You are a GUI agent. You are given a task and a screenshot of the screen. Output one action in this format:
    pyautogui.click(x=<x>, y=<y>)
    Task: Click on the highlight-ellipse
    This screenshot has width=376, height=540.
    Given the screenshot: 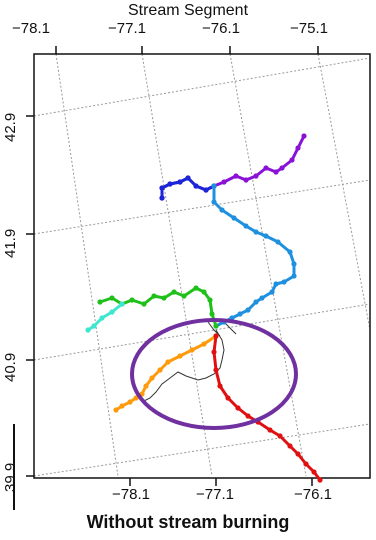 What is the action you would take?
    pyautogui.click(x=214, y=374)
    